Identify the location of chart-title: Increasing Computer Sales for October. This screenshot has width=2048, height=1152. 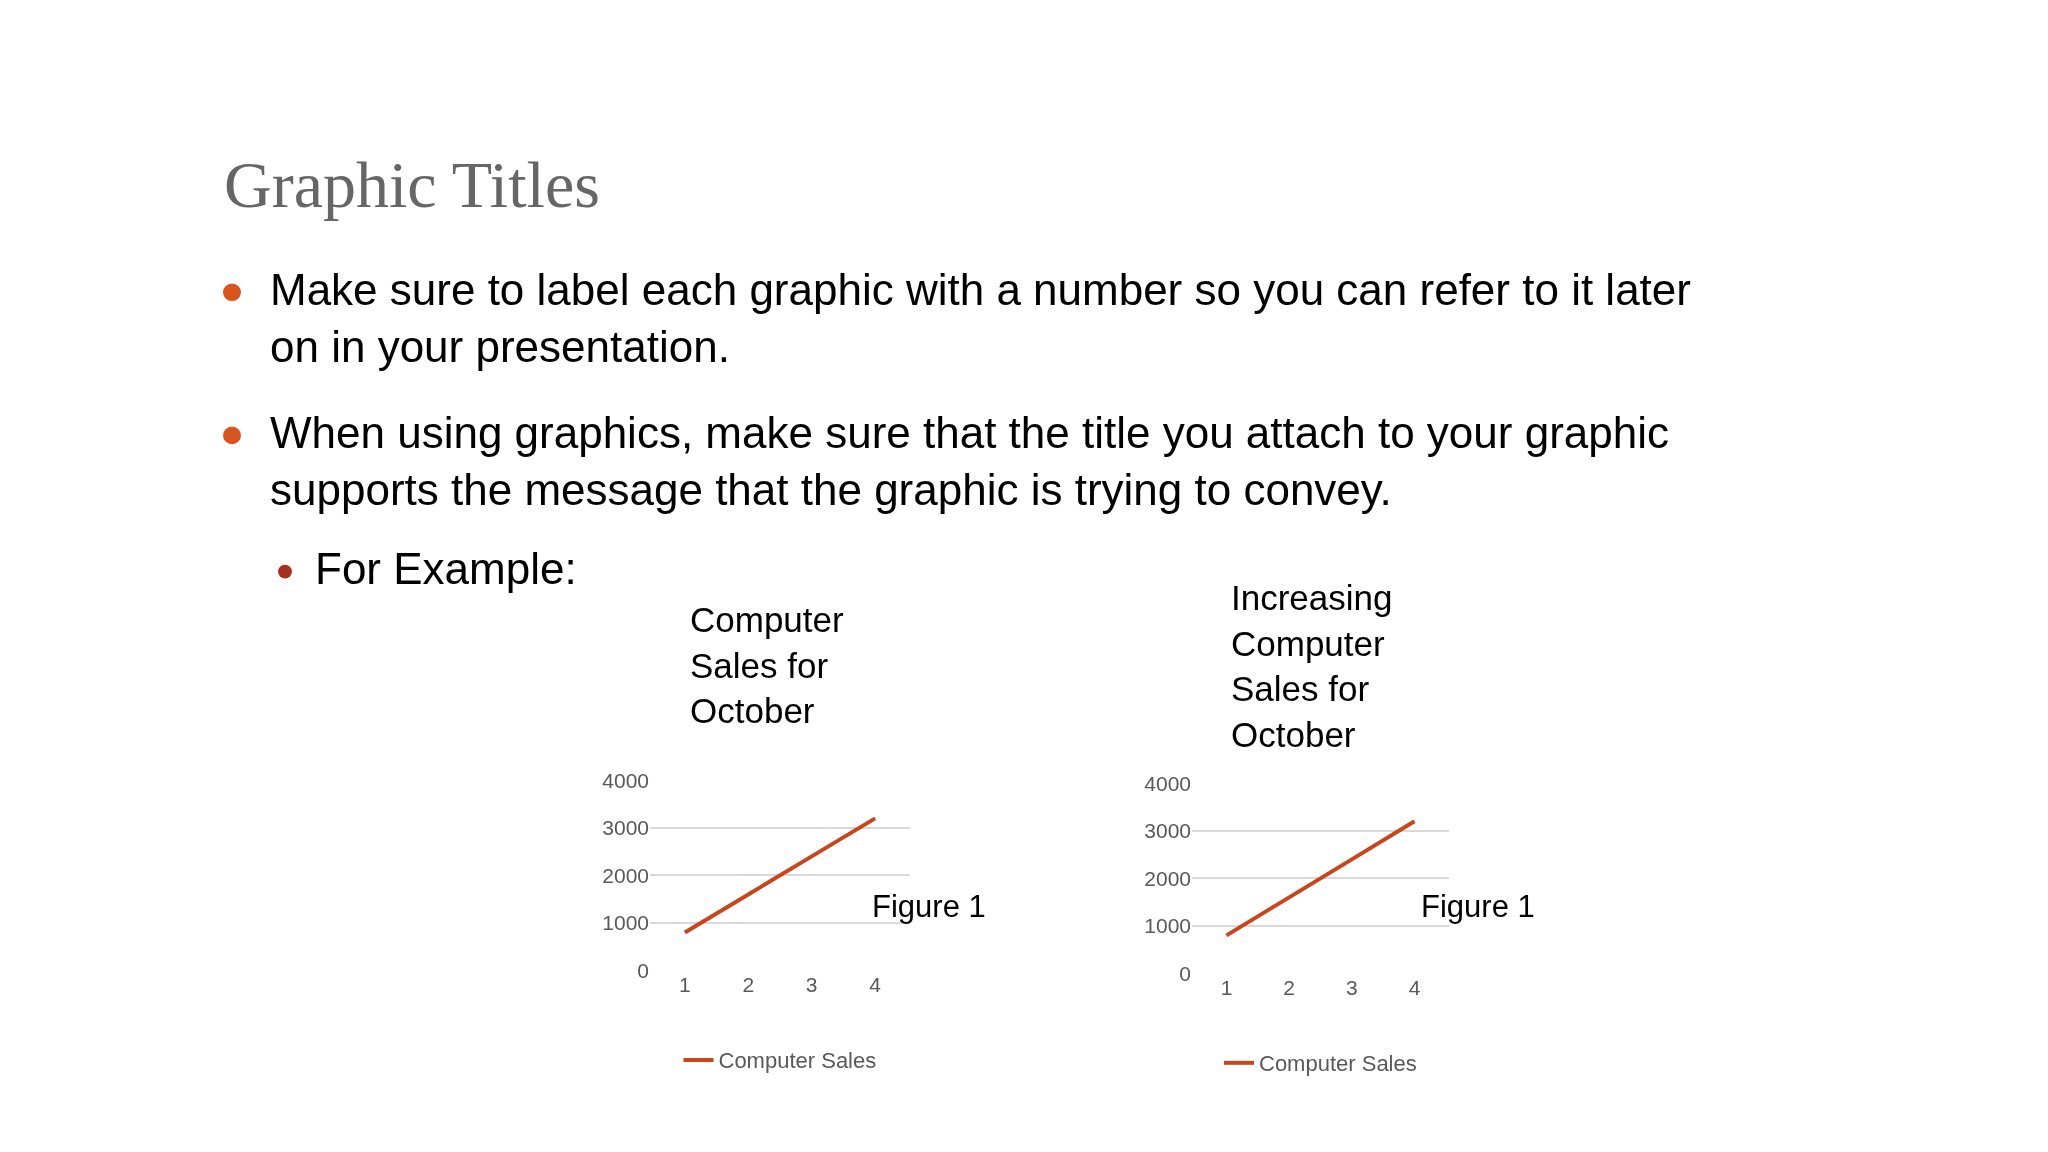
(1312, 666).